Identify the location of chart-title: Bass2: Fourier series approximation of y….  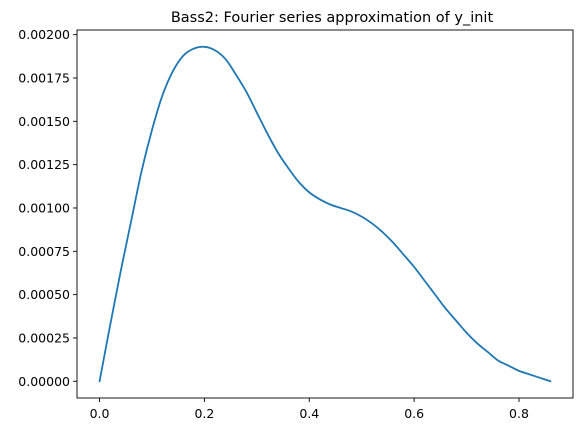
(332, 18).